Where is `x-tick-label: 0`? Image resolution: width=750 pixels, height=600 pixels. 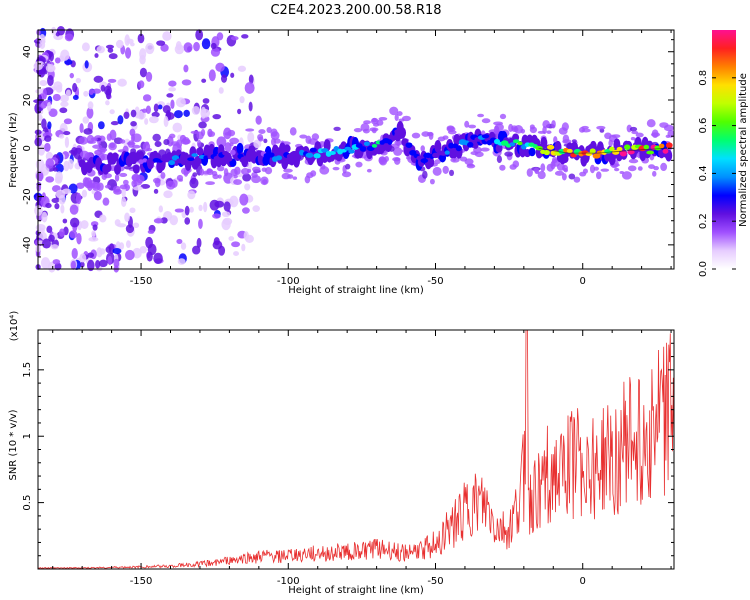 x-tick-label: 0 is located at coordinates (583, 581).